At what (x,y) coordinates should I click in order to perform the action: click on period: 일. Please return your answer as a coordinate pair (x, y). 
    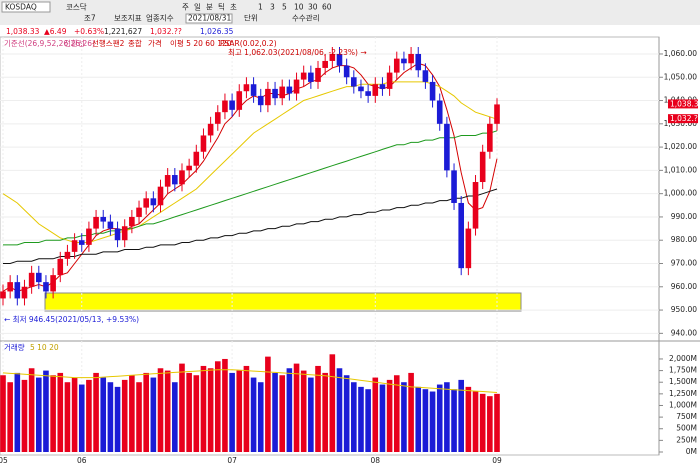
    Looking at the image, I should click on (197, 7).